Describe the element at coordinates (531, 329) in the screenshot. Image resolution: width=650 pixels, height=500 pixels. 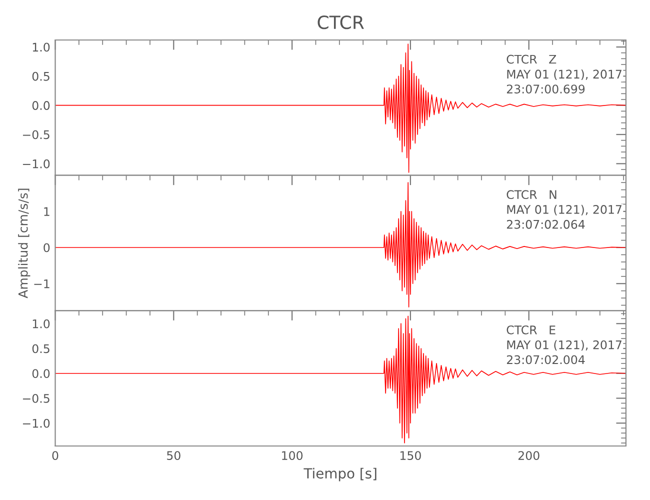
I see `annotation: CTCR E` at that location.